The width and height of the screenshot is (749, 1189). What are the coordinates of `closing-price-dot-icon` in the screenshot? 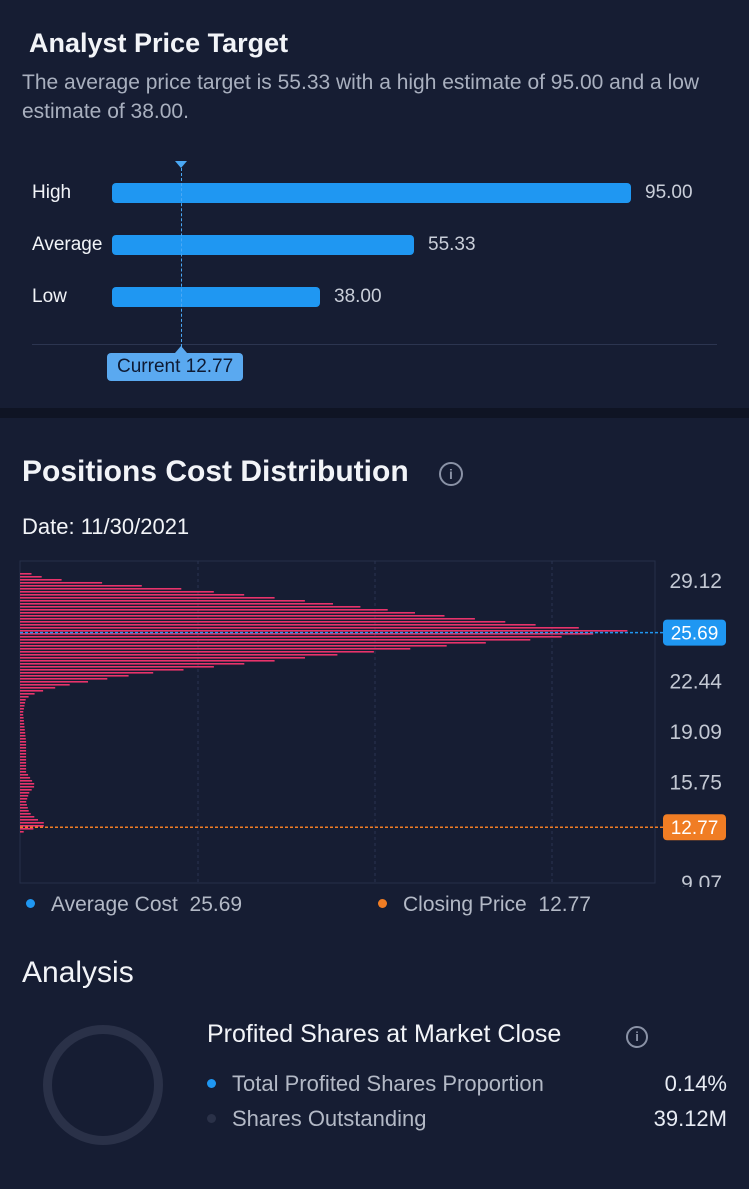 It's located at (382, 903).